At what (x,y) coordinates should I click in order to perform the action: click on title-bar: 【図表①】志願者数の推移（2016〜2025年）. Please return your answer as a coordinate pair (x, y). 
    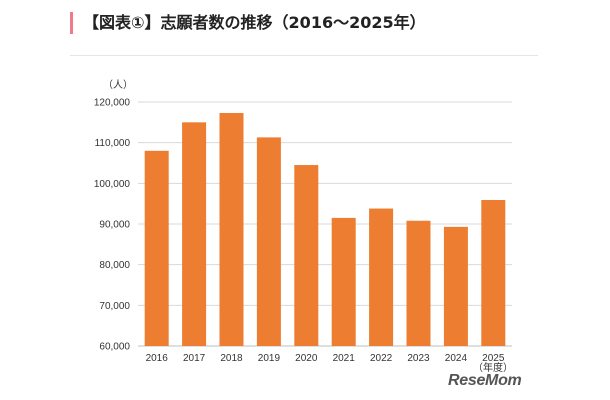
    Looking at the image, I should click on (248, 23).